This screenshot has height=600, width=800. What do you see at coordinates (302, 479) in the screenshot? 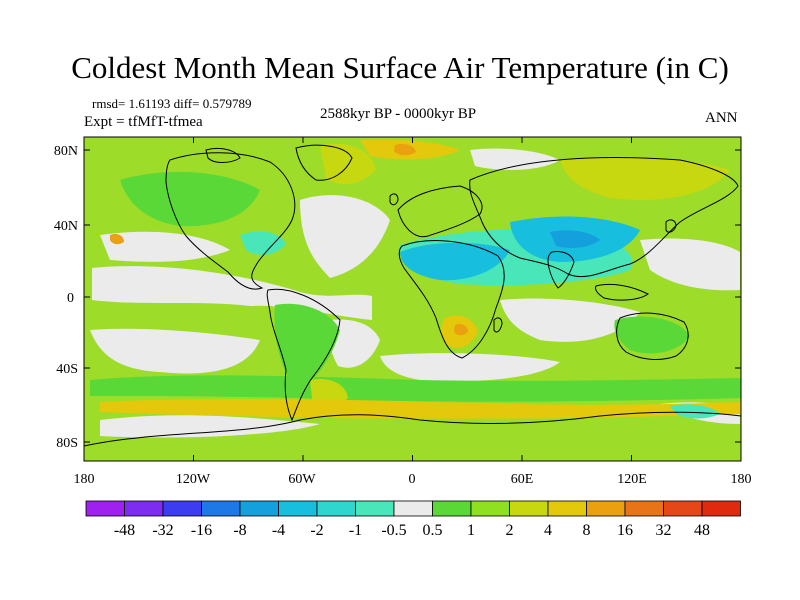
I see `lon-tick-label-60w: 60W` at bounding box center [302, 479].